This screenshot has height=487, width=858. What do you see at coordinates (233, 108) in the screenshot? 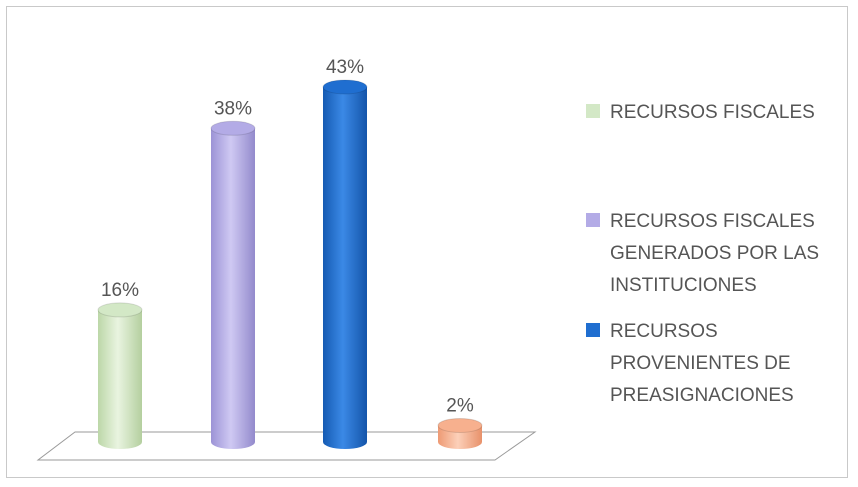
I see `data-label: 38%` at bounding box center [233, 108].